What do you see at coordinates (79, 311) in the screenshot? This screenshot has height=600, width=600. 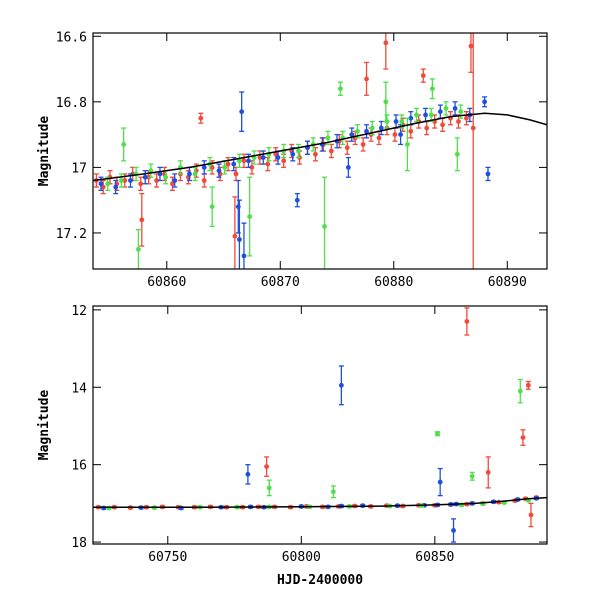 I see `y-tick-label: 12` at bounding box center [79, 311].